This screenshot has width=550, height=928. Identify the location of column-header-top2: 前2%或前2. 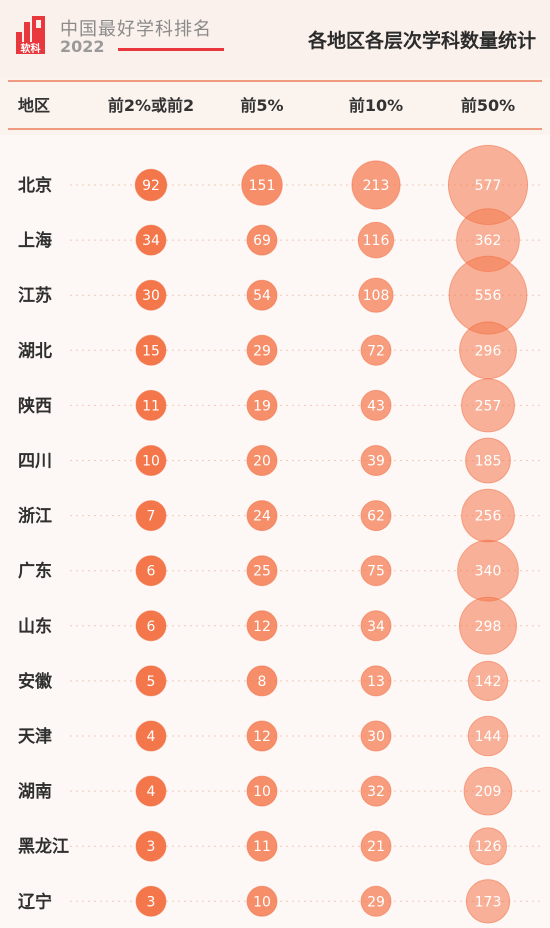
(151, 105).